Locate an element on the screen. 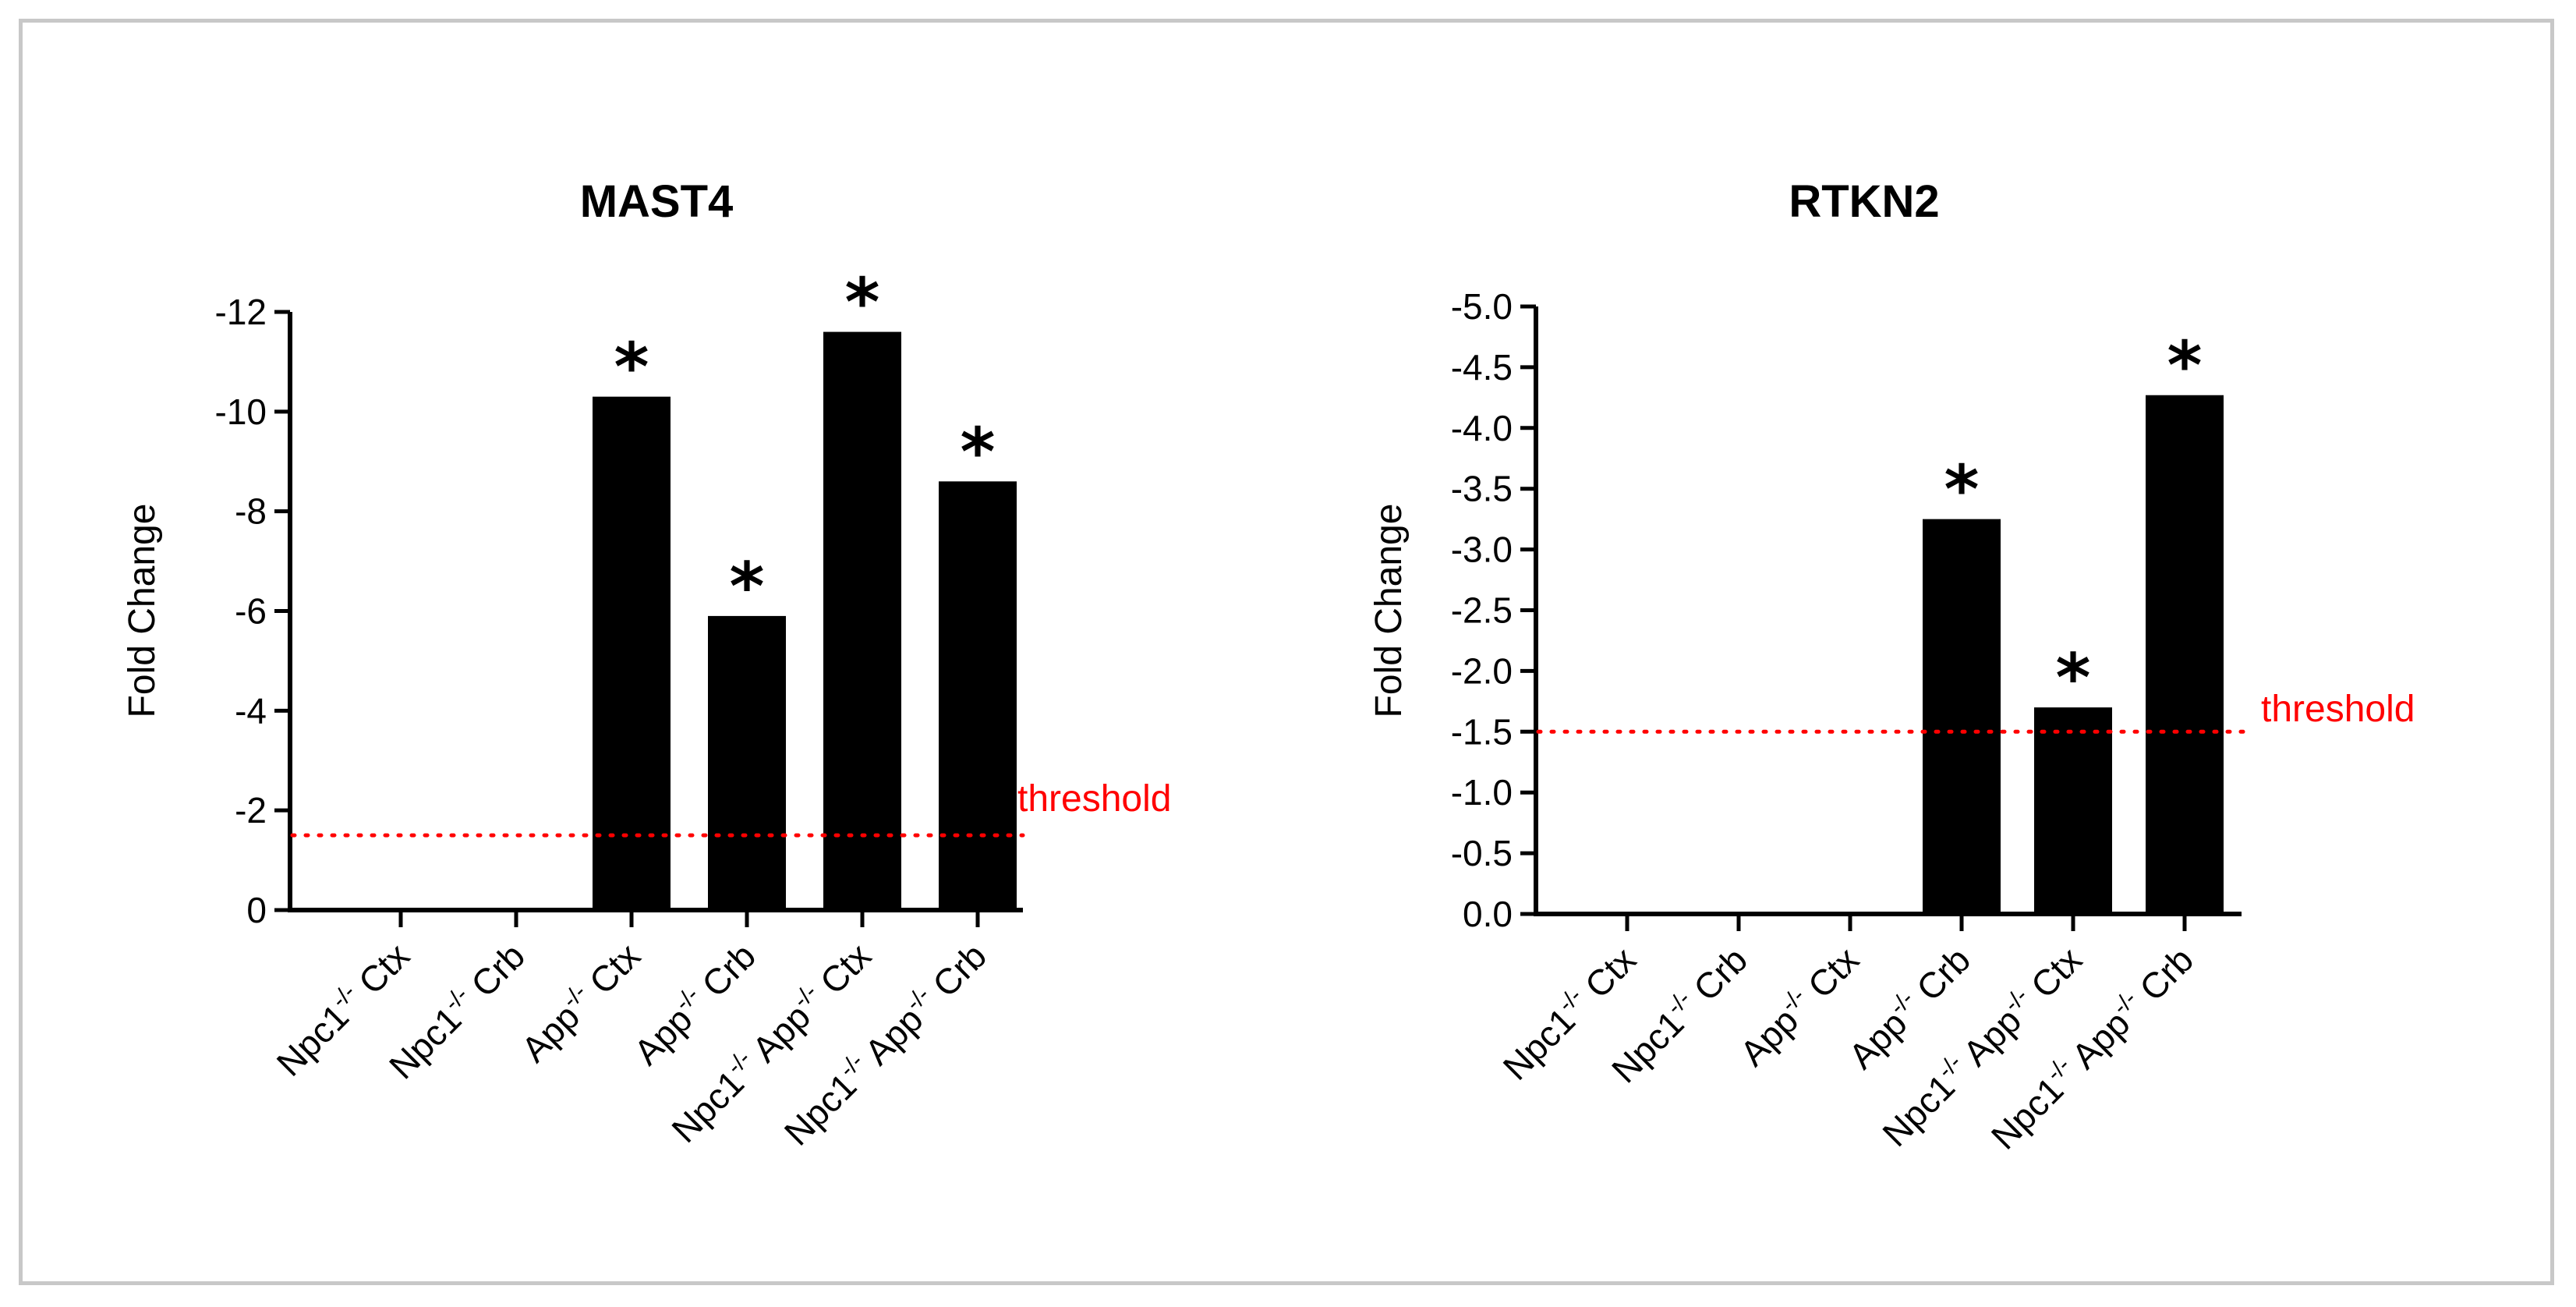  y-tick-label: -4 is located at coordinates (251, 710).